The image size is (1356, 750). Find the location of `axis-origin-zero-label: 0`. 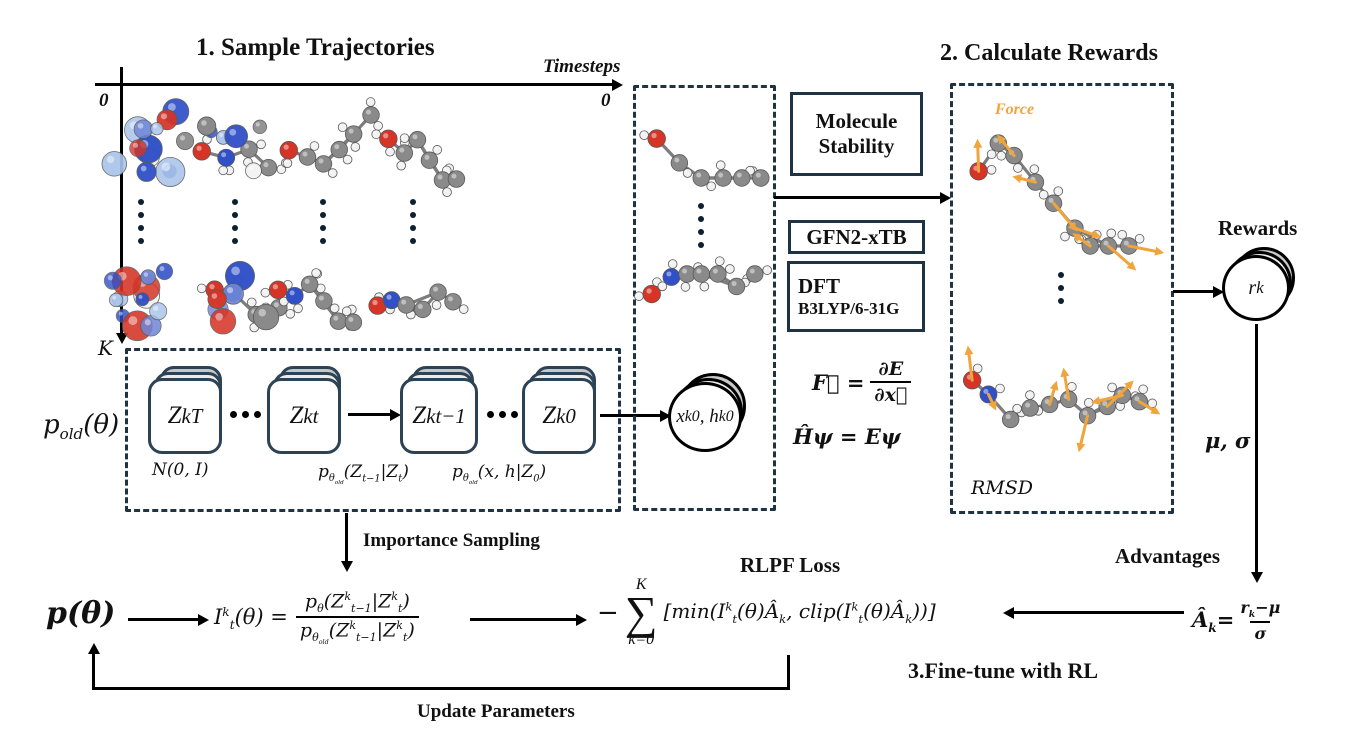

axis-origin-zero-label: 0 is located at coordinates (104, 100).